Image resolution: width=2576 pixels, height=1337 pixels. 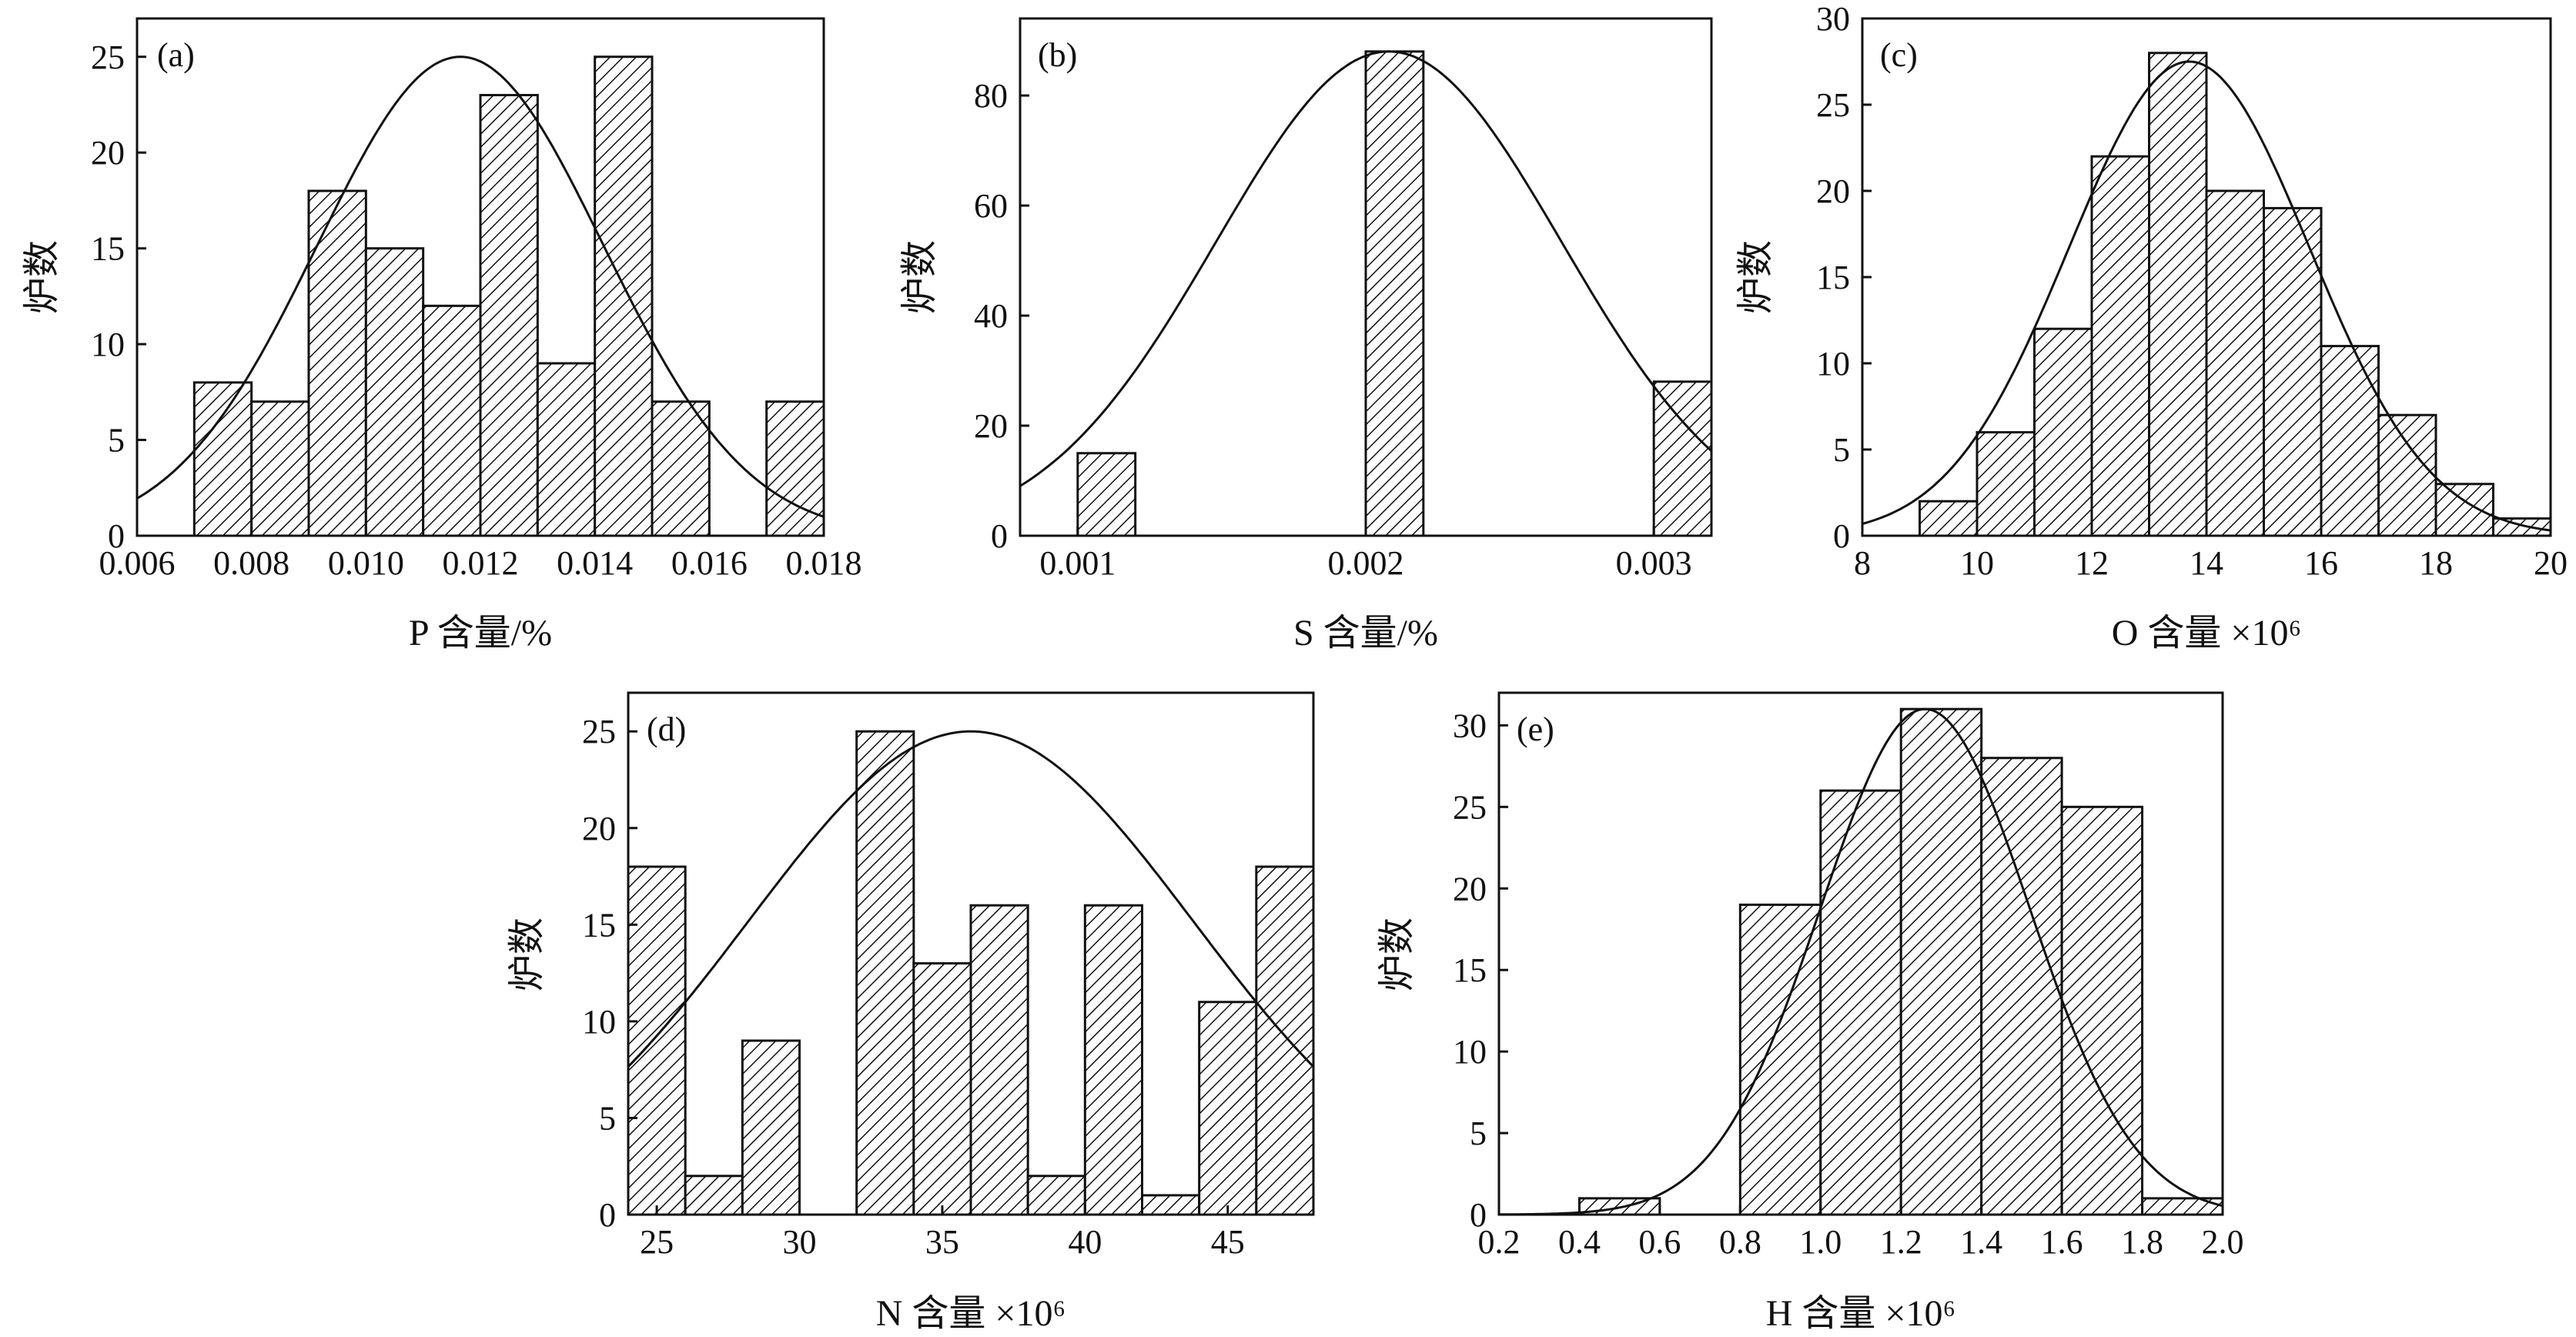 I want to click on panel-label: (b), so click(x=1057, y=55).